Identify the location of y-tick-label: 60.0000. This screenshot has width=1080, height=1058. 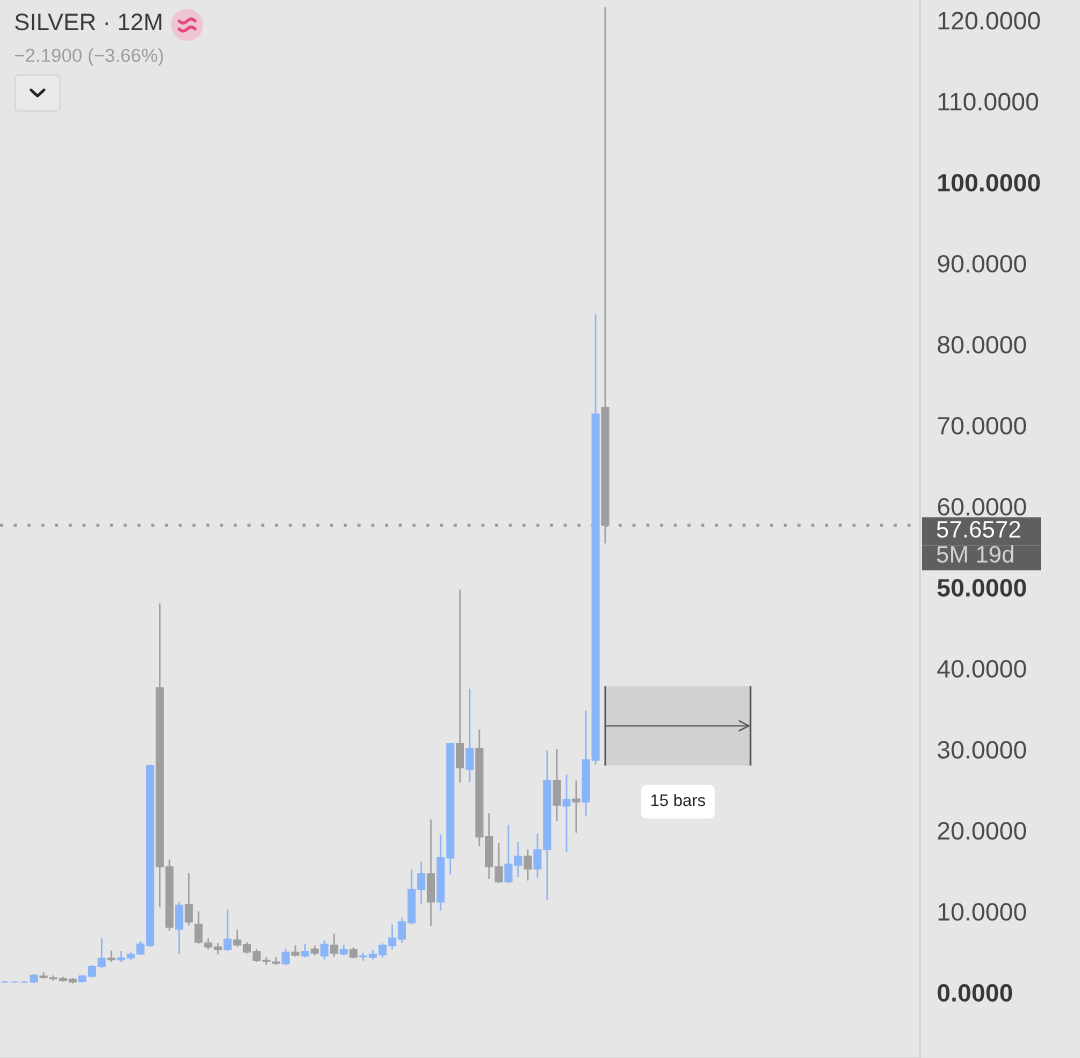
(982, 506).